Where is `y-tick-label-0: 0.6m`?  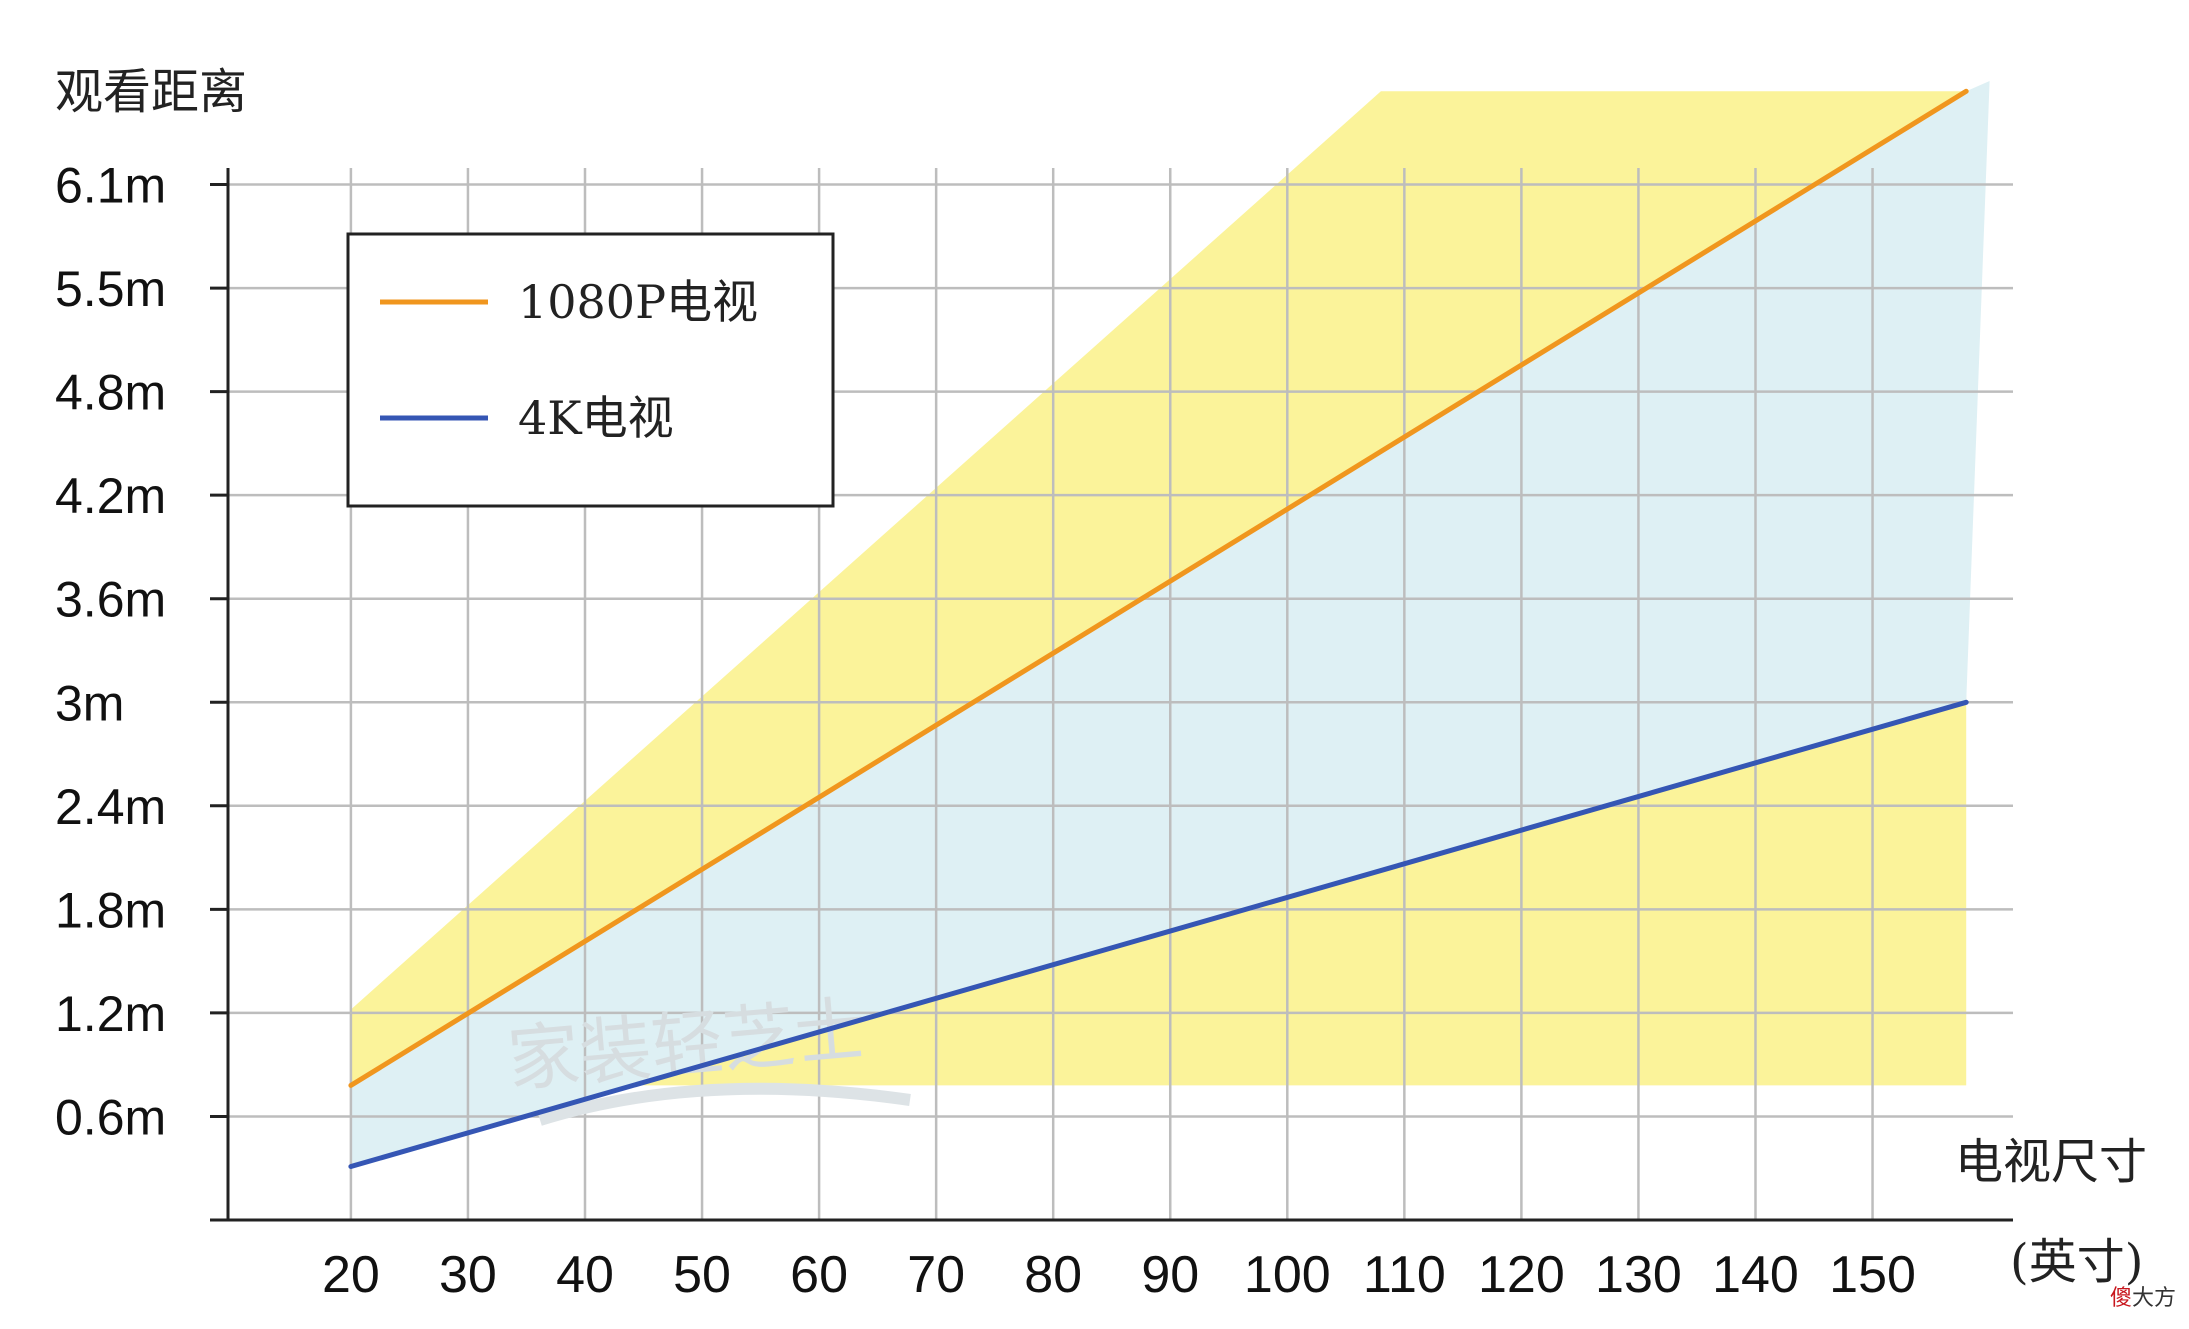
y-tick-label-0: 0.6m is located at coordinates (110, 1117).